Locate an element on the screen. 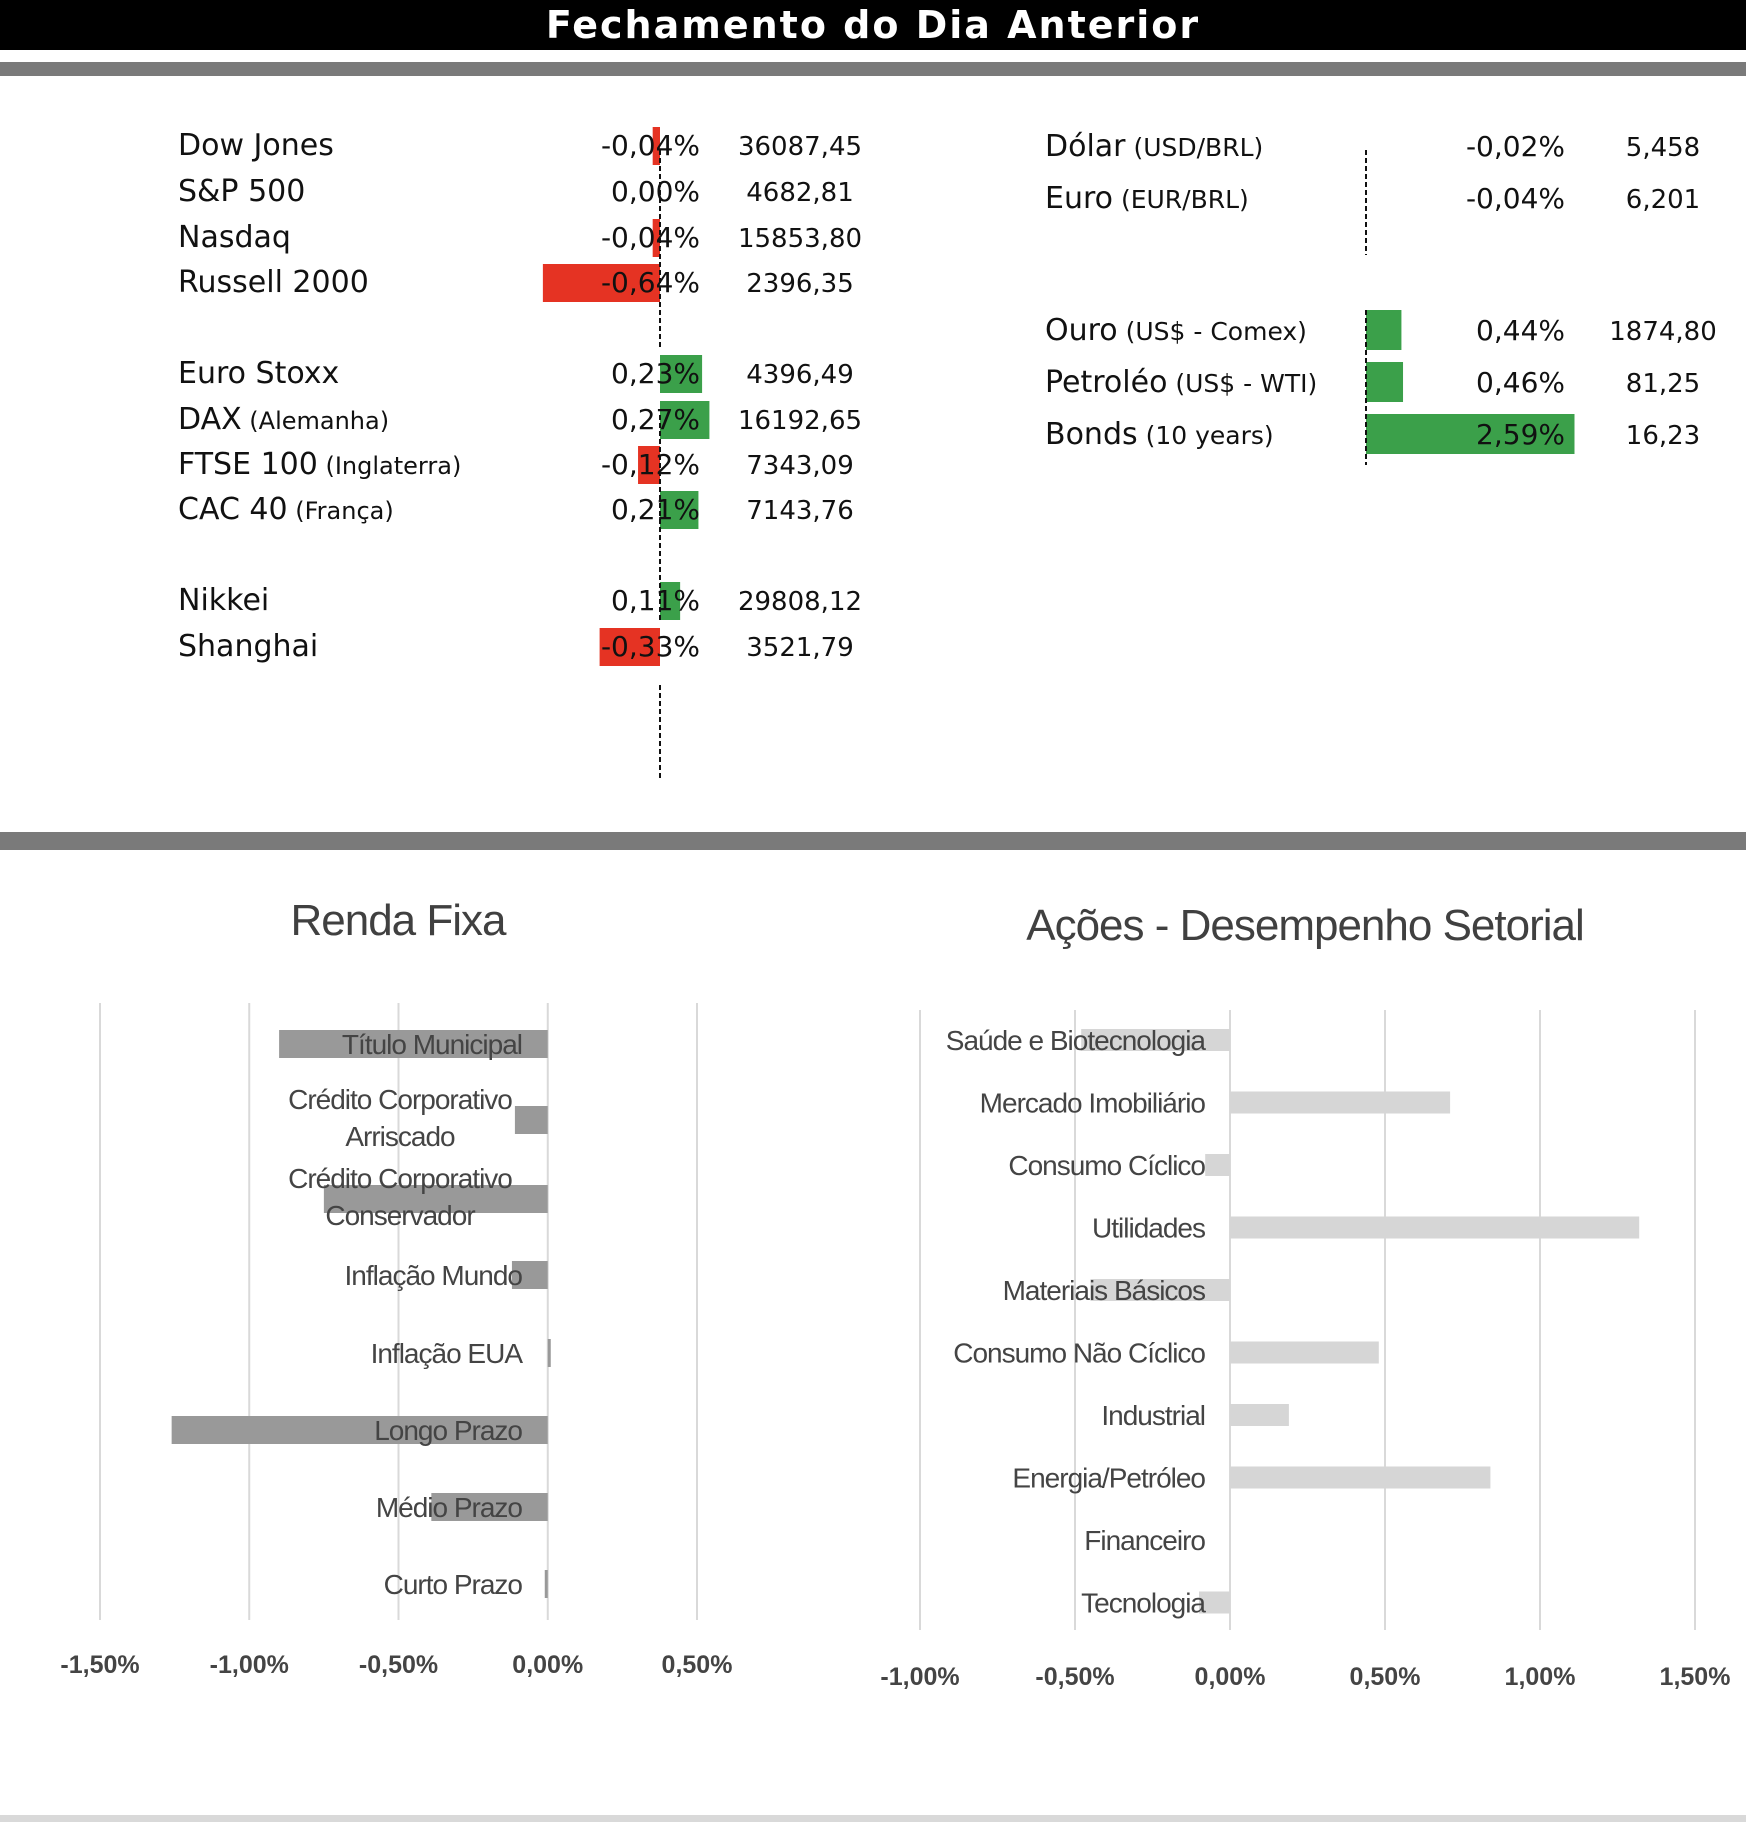 This screenshot has height=1822, width=1746. renda-fixa-category-label: Conservador is located at coordinates (400, 1215).